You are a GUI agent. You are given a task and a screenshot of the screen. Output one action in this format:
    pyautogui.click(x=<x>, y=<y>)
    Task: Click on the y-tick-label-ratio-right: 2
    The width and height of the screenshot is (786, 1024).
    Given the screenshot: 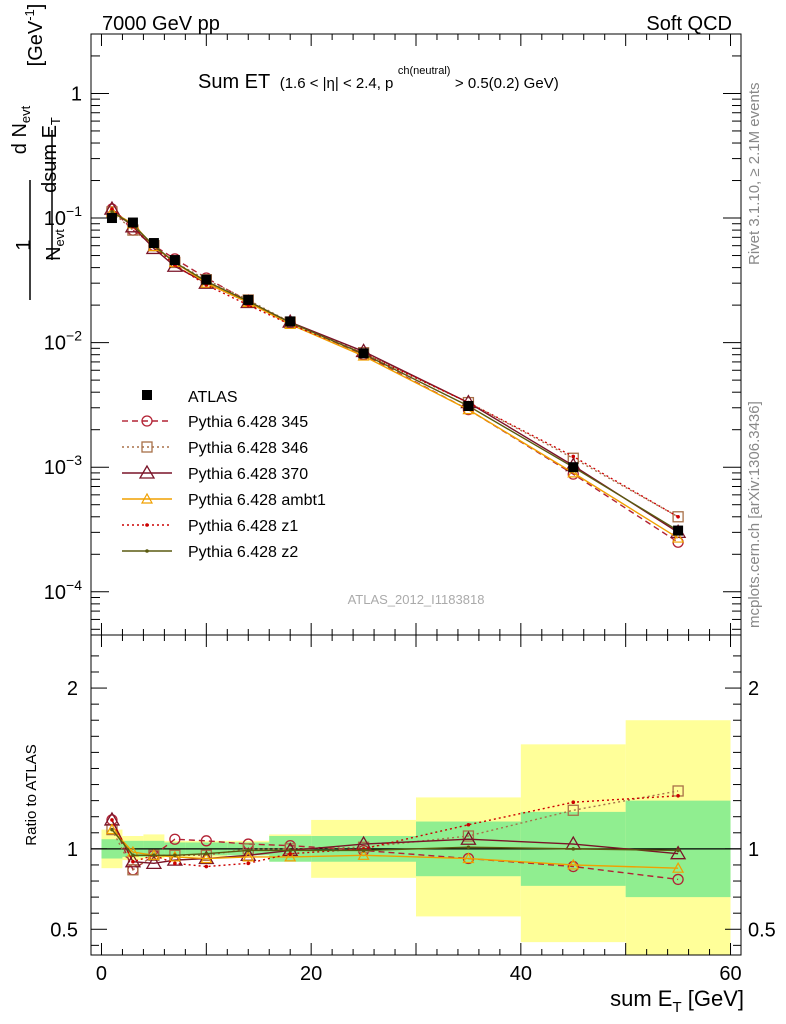 What is the action you would take?
    pyautogui.click(x=753, y=689)
    